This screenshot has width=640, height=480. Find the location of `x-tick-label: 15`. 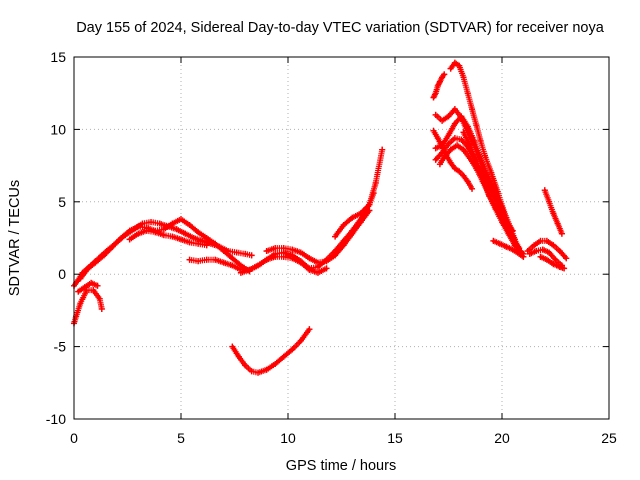

x-tick-label: 15 is located at coordinates (395, 438).